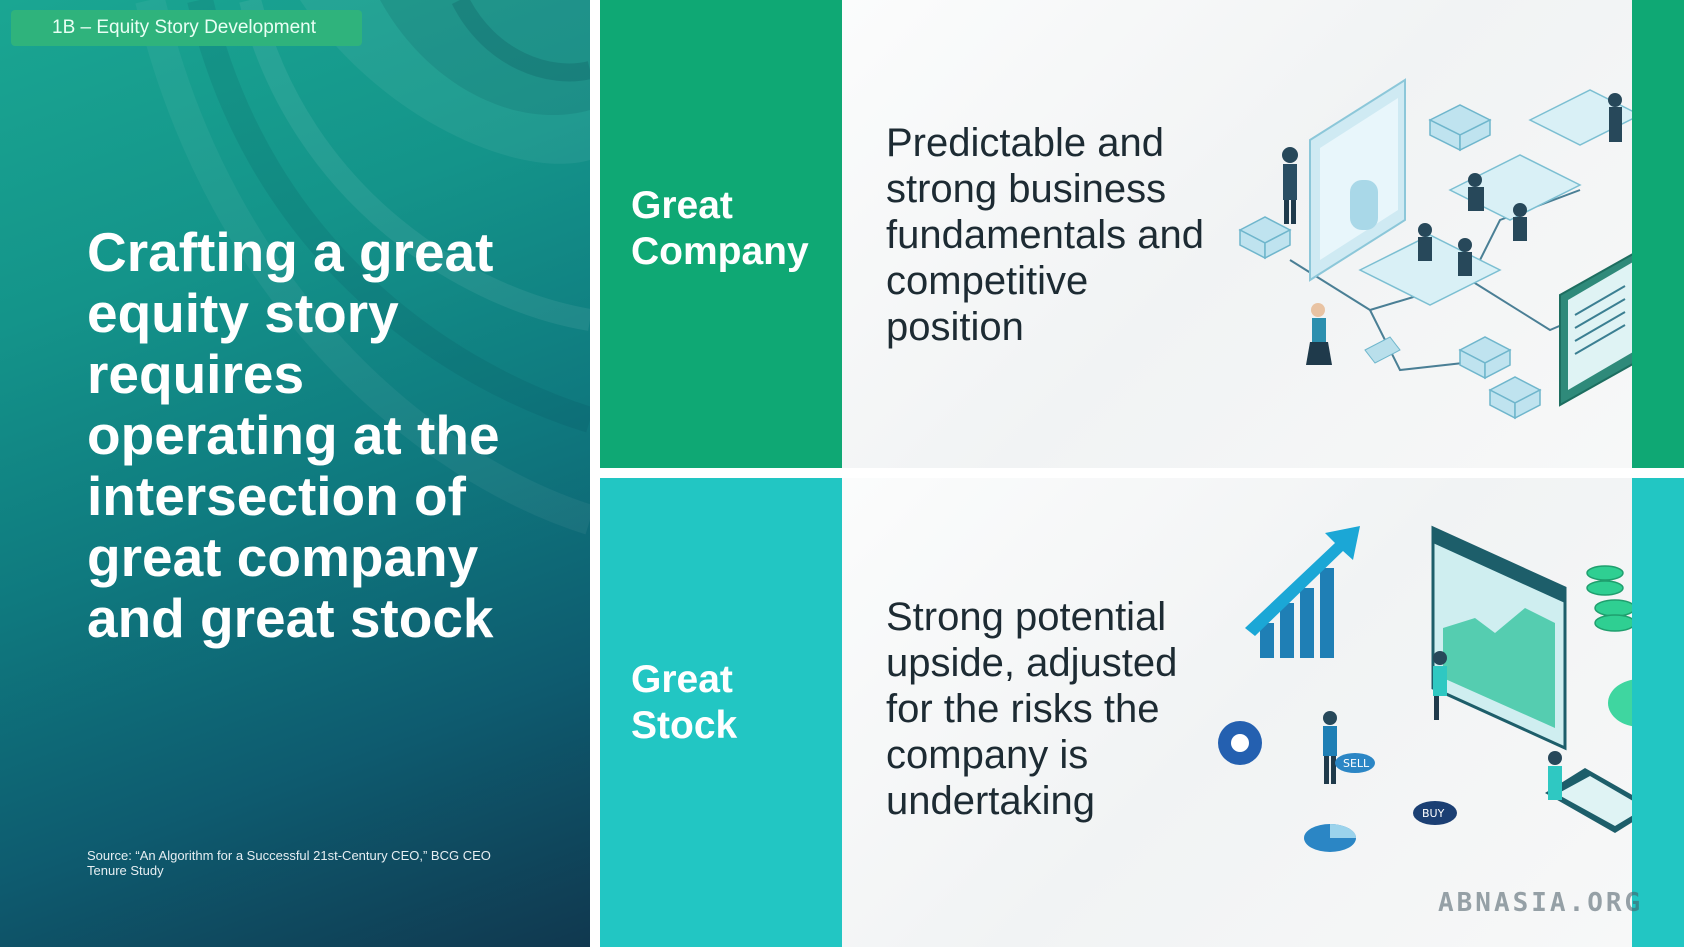  I want to click on label-line-2: Company, so click(720, 251).